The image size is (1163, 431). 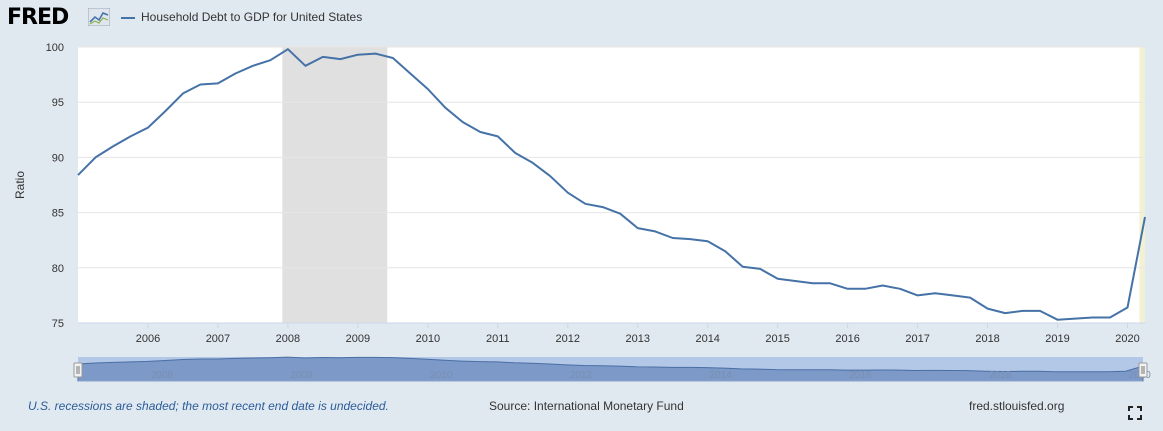 What do you see at coordinates (1057, 339) in the screenshot?
I see `x-tick-label: 2019` at bounding box center [1057, 339].